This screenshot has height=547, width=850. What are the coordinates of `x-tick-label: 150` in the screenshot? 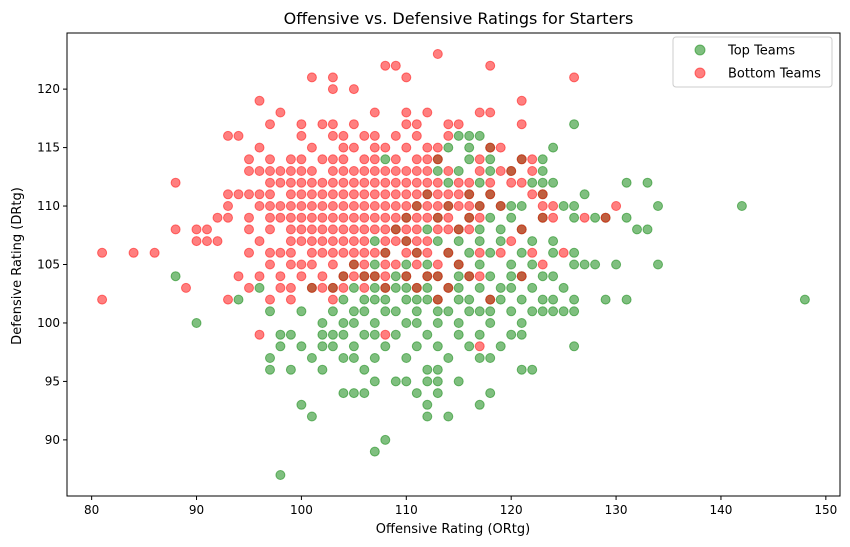 It's located at (825, 510).